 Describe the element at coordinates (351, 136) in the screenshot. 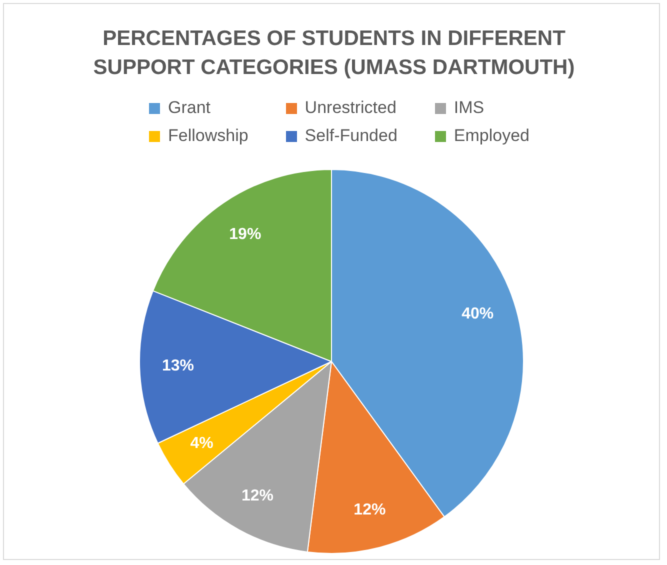

I see `legend-label: Self-Funded` at that location.